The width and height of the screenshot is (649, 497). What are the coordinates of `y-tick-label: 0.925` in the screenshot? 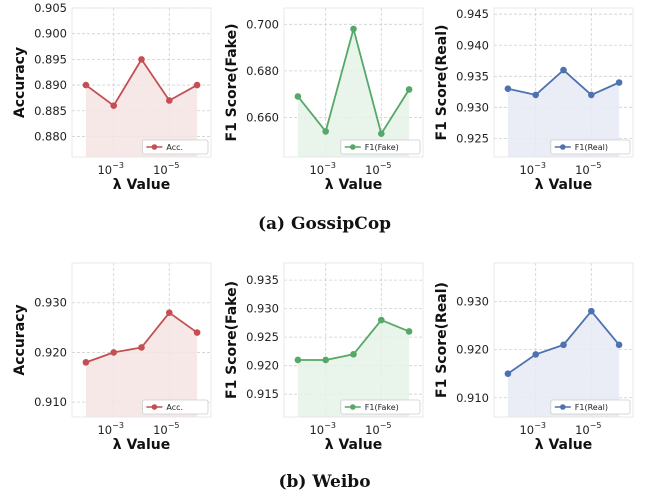 It's located at (262, 337).